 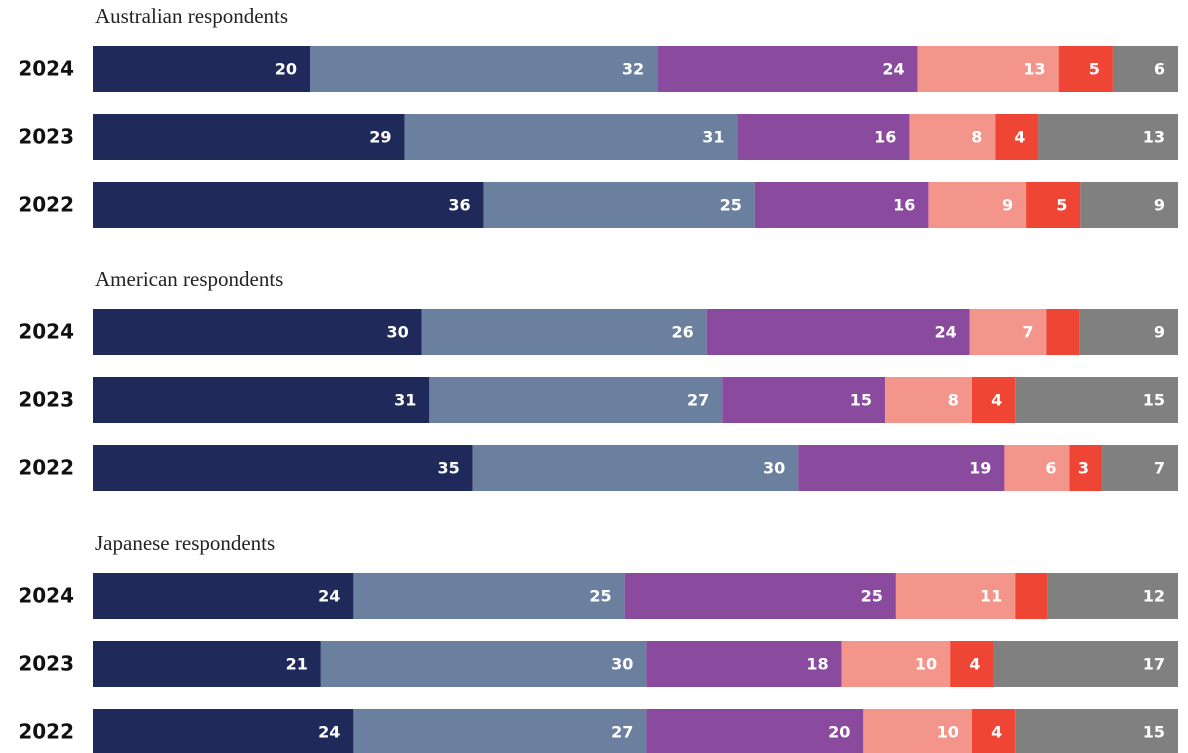 I want to click on value-label: 32, so click(x=633, y=69).